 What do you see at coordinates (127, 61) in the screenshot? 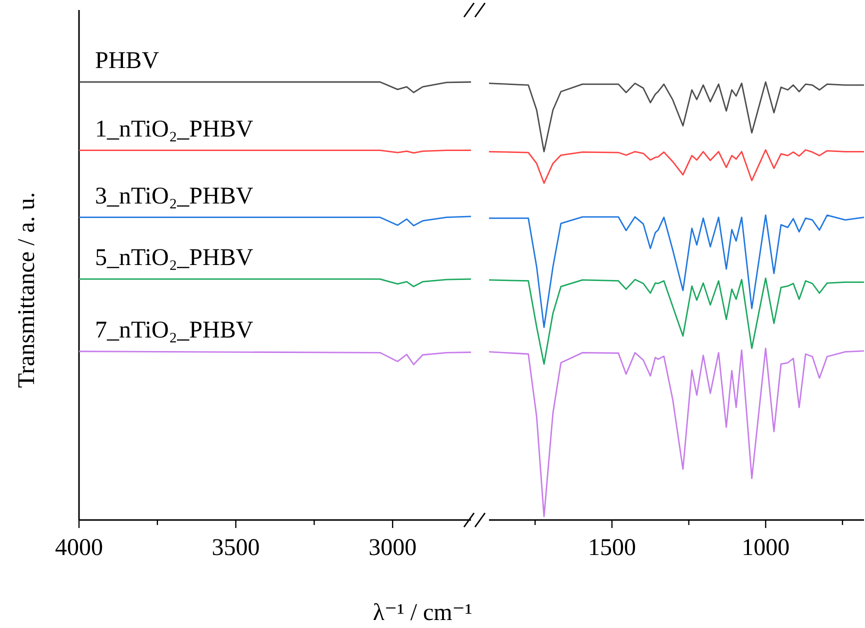
I see `series-label: PHBV` at bounding box center [127, 61].